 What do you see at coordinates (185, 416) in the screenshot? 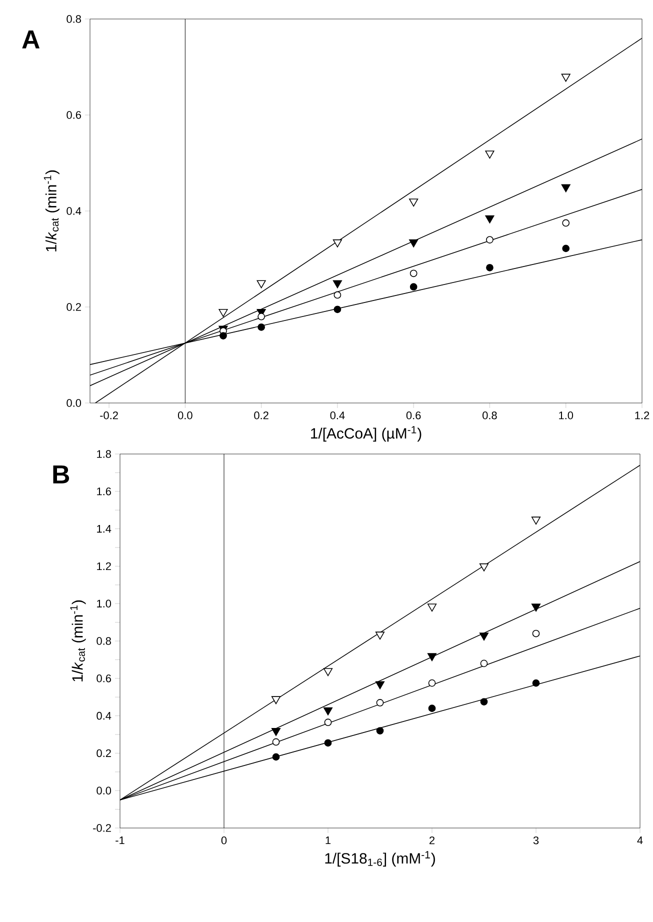
I see `x-tick-label: 0.0` at bounding box center [185, 416].